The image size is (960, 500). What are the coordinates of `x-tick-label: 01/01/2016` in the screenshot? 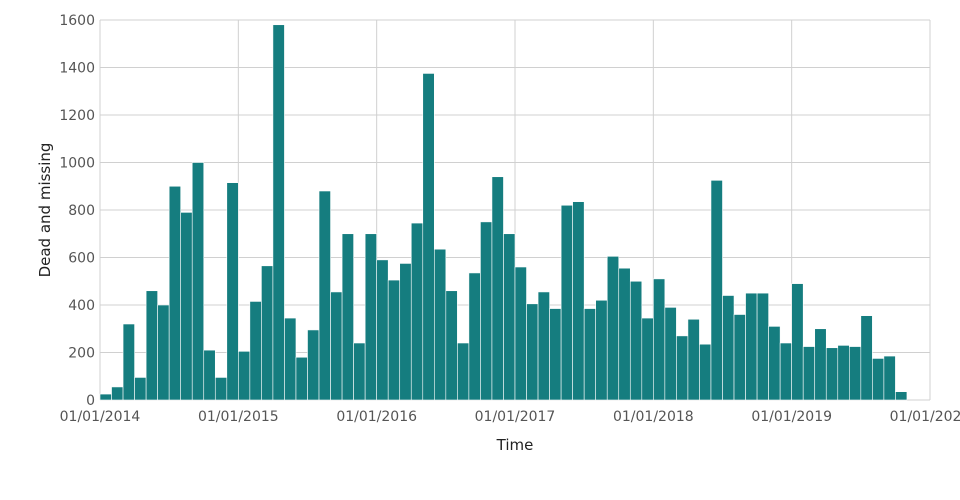 It's located at (376, 417).